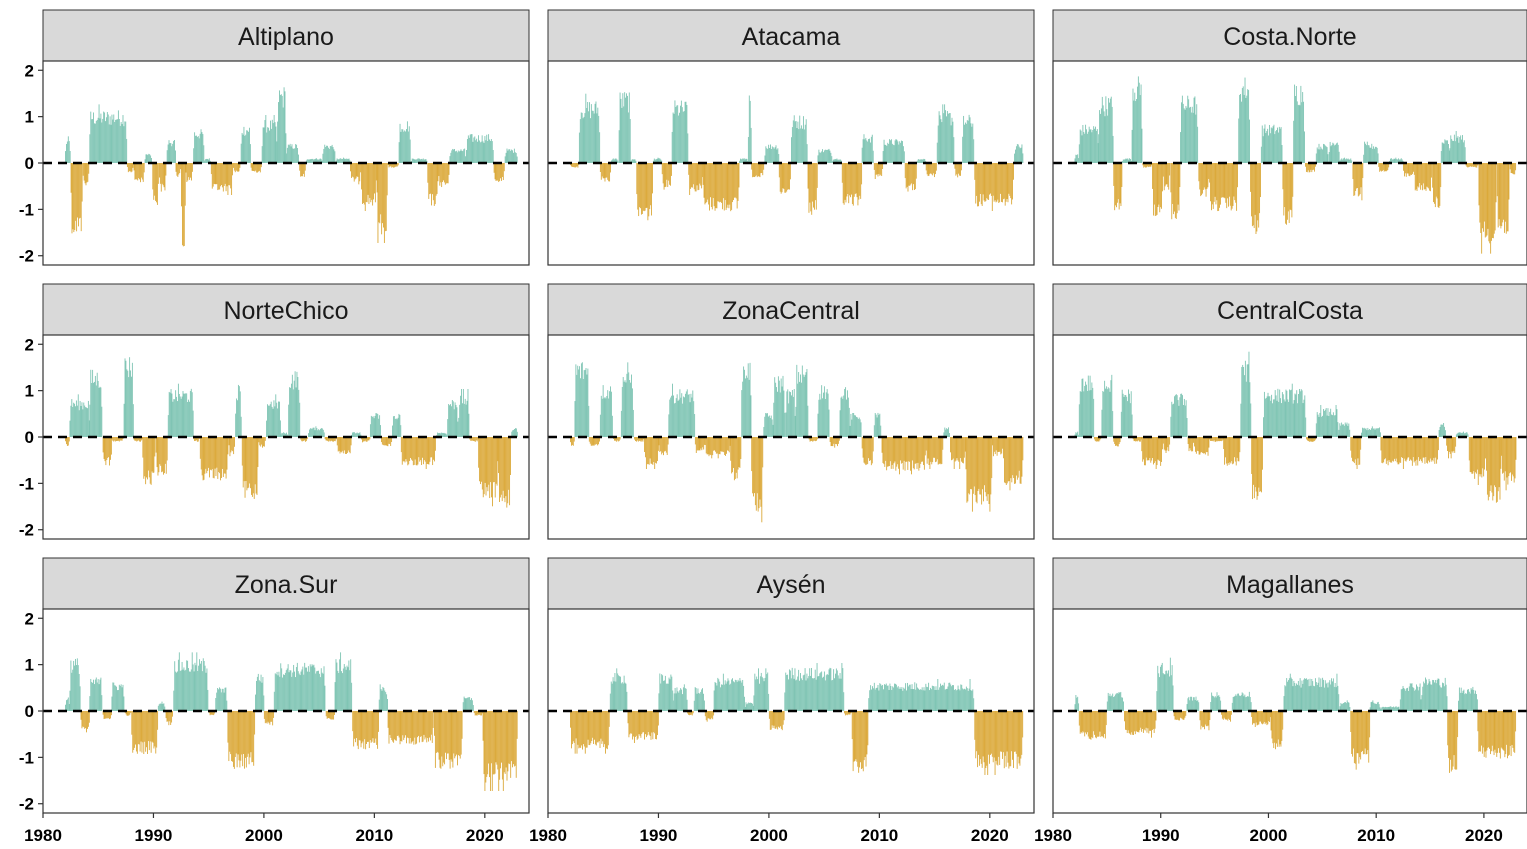 Image resolution: width=1527 pixels, height=849 pixels. Describe the element at coordinates (29, 711) in the screenshot. I see `y-tick-label: 0` at that location.